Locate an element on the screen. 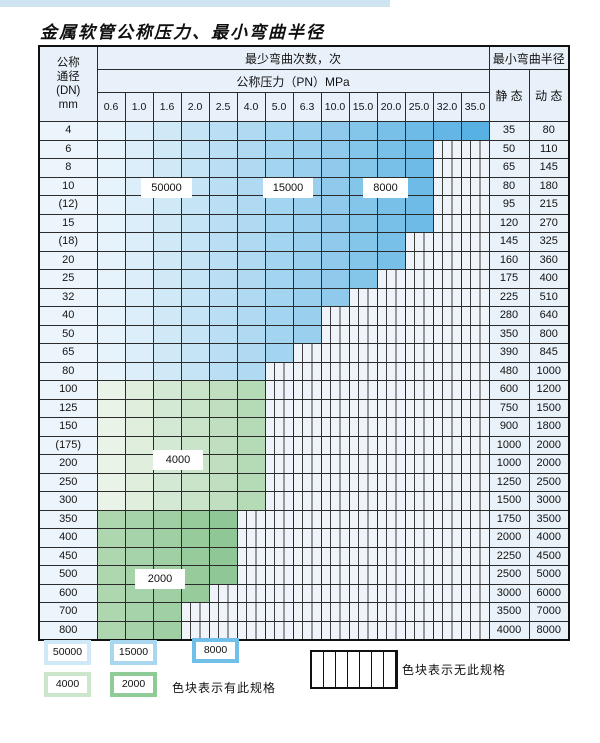 The height and width of the screenshot is (743, 600). legend-swatch-15000: 15000 is located at coordinates (133, 652).